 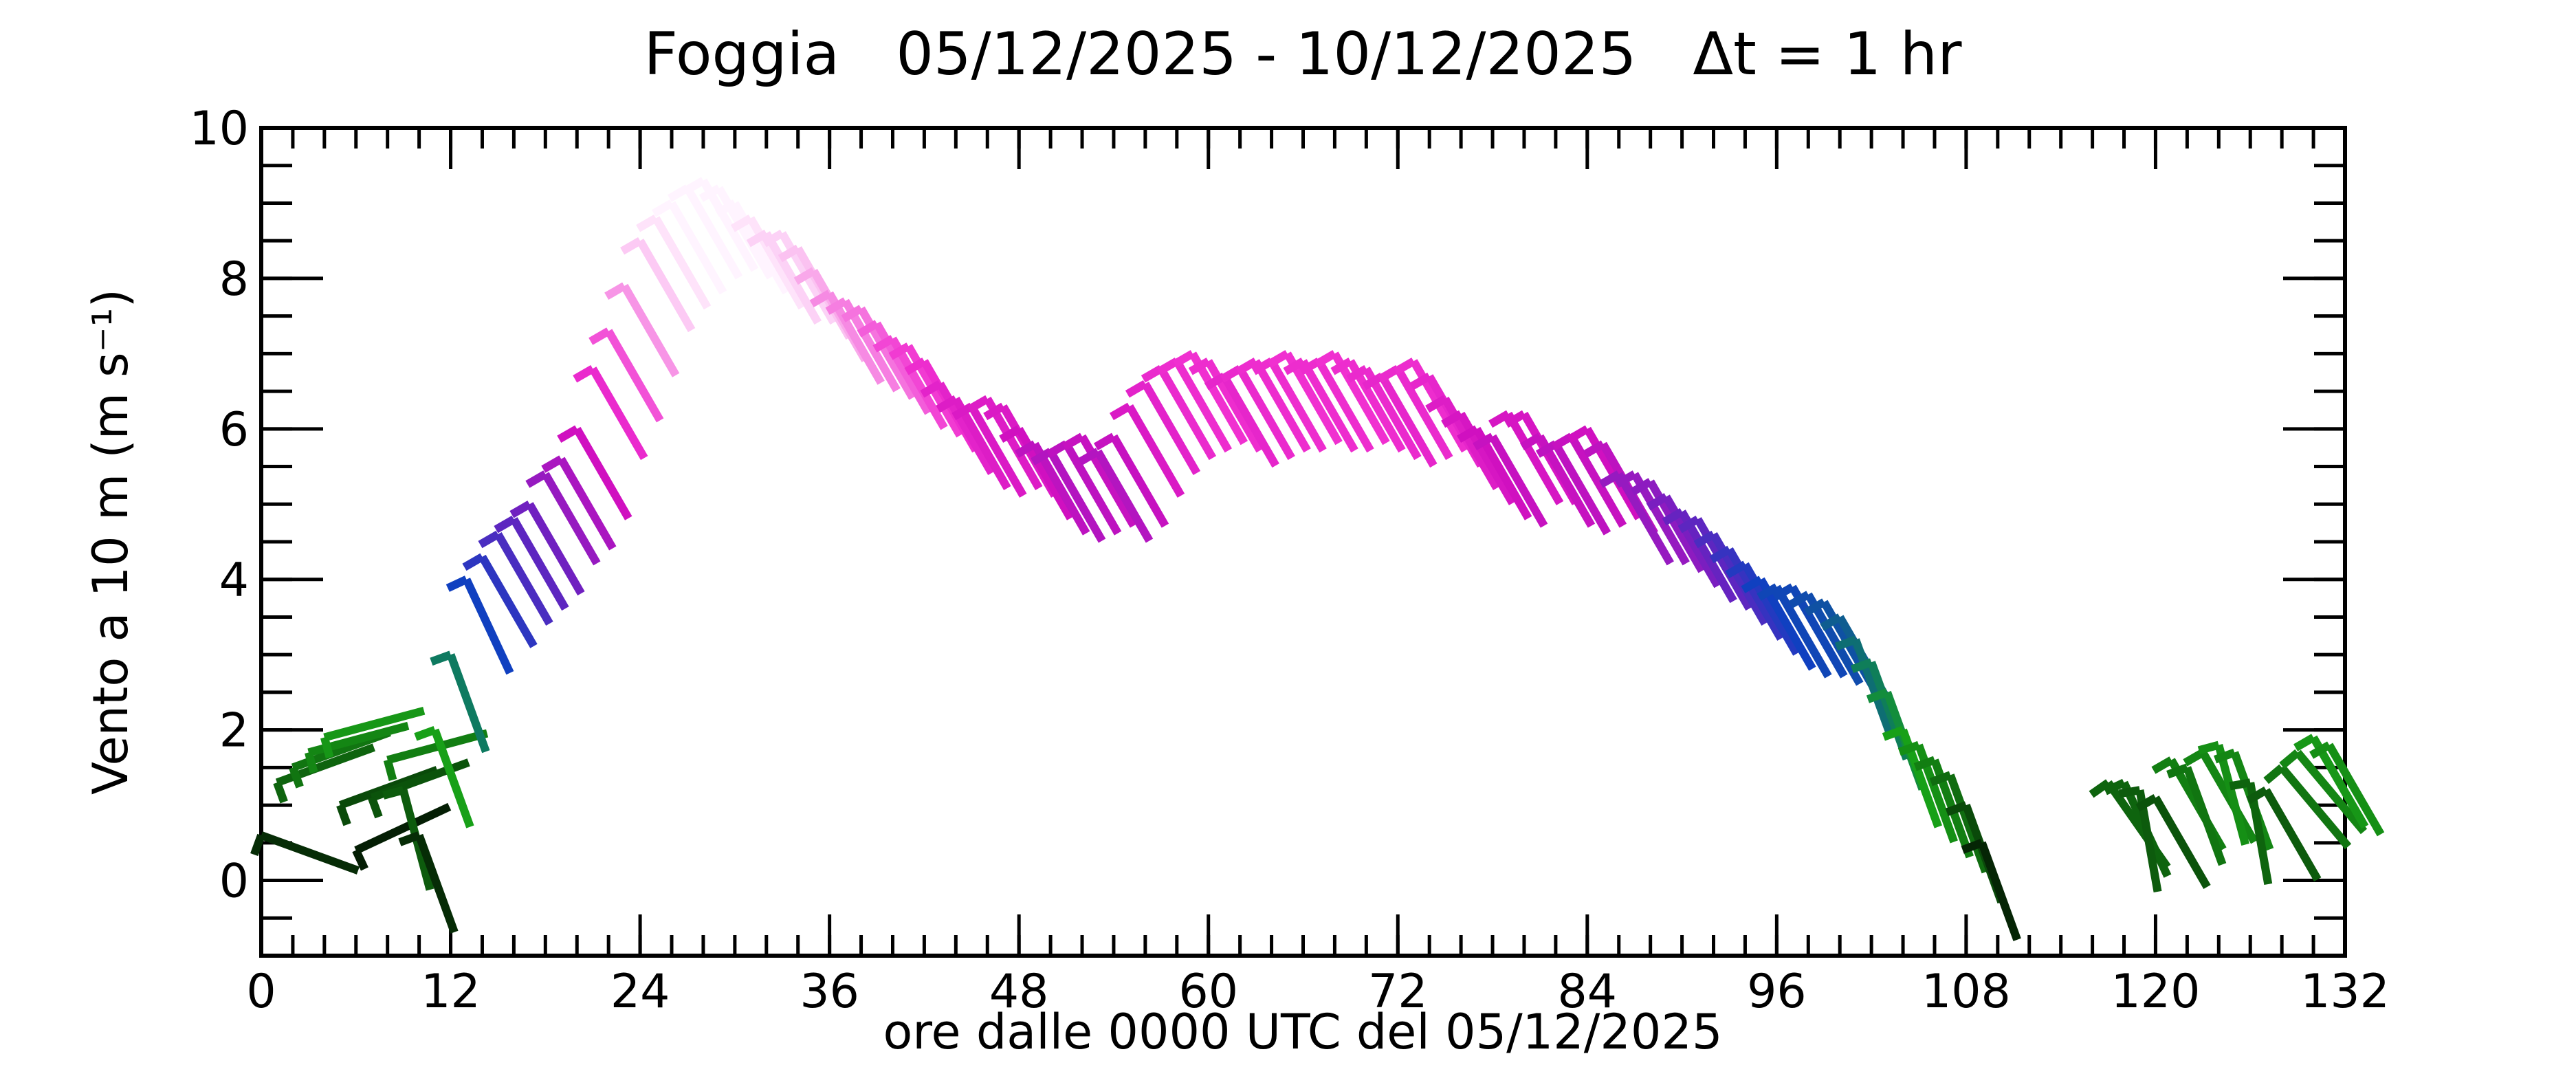 I want to click on x-axis-label: ore dalle 0000 UTC del 05/12/2025, so click(x=1302, y=1032).